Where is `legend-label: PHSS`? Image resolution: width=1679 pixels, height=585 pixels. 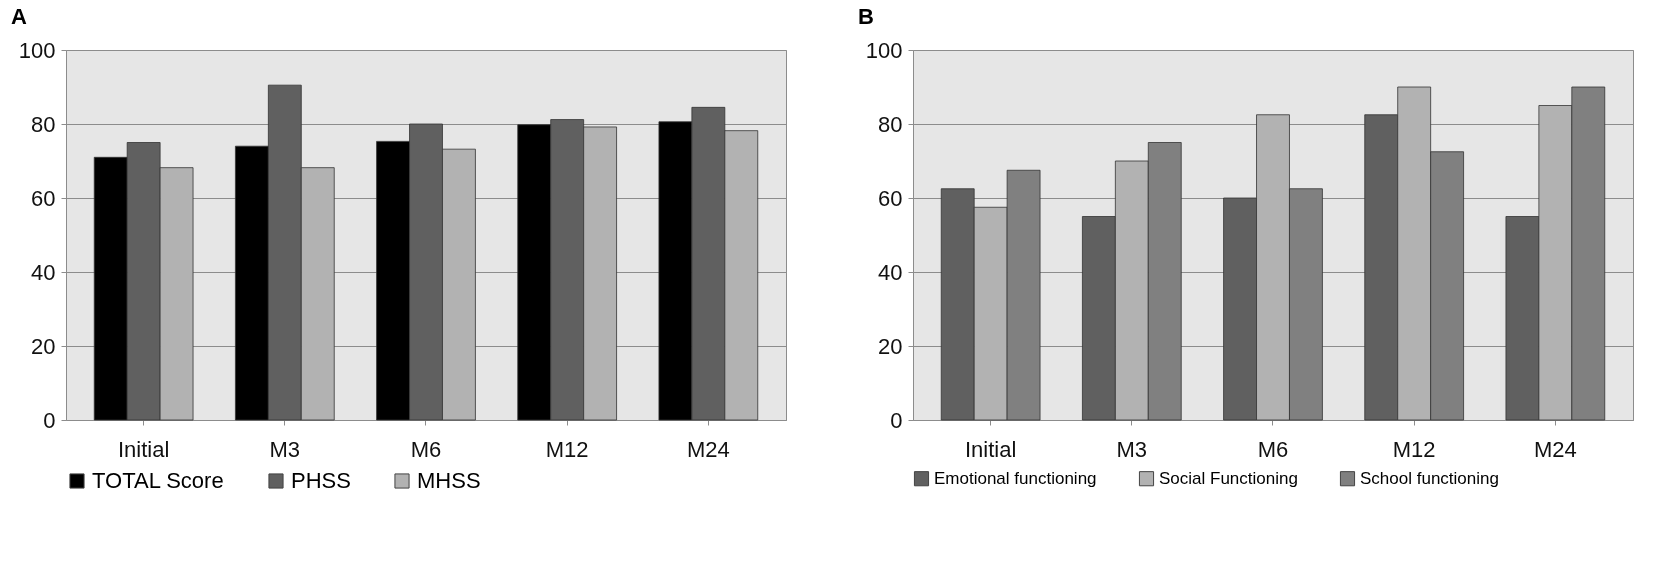 legend-label: PHSS is located at coordinates (321, 480).